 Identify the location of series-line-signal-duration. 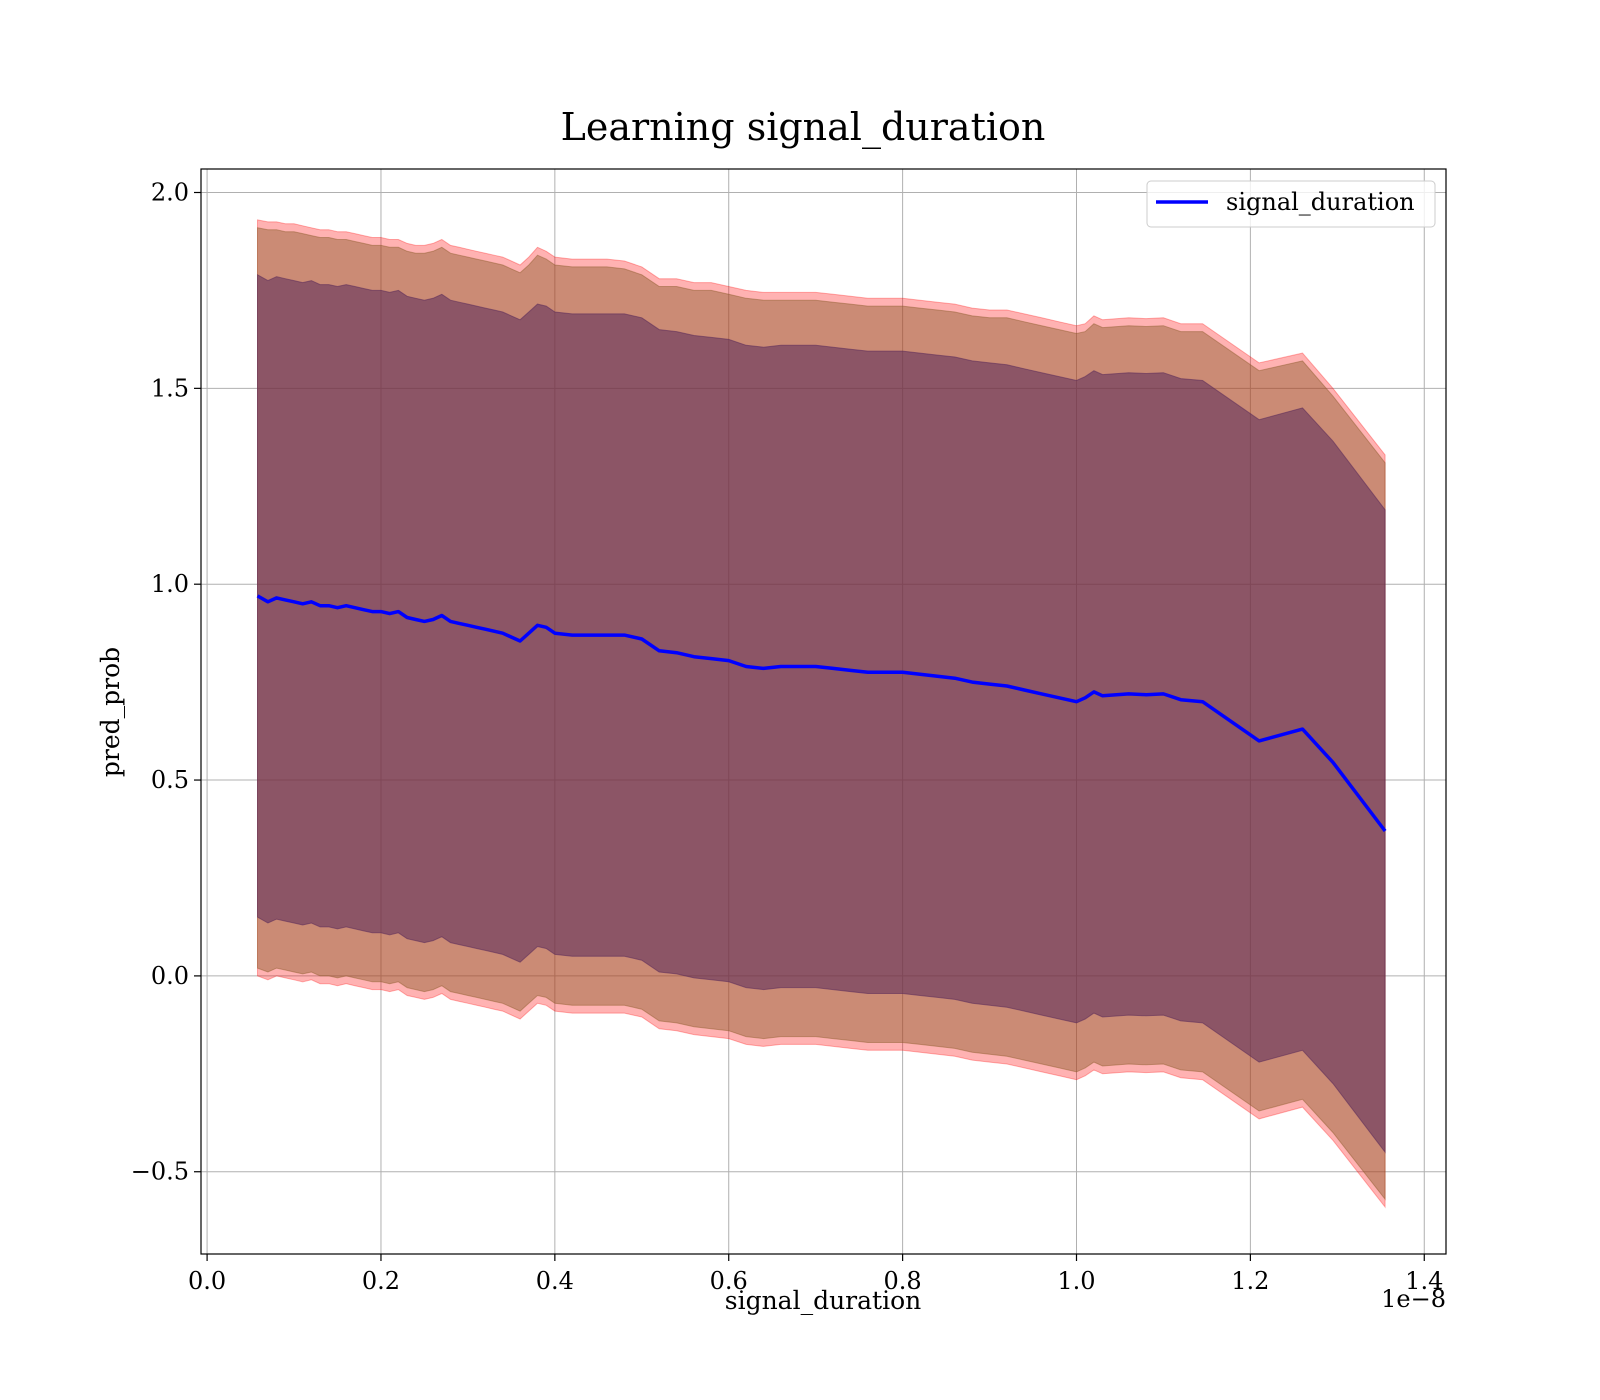
(821, 713).